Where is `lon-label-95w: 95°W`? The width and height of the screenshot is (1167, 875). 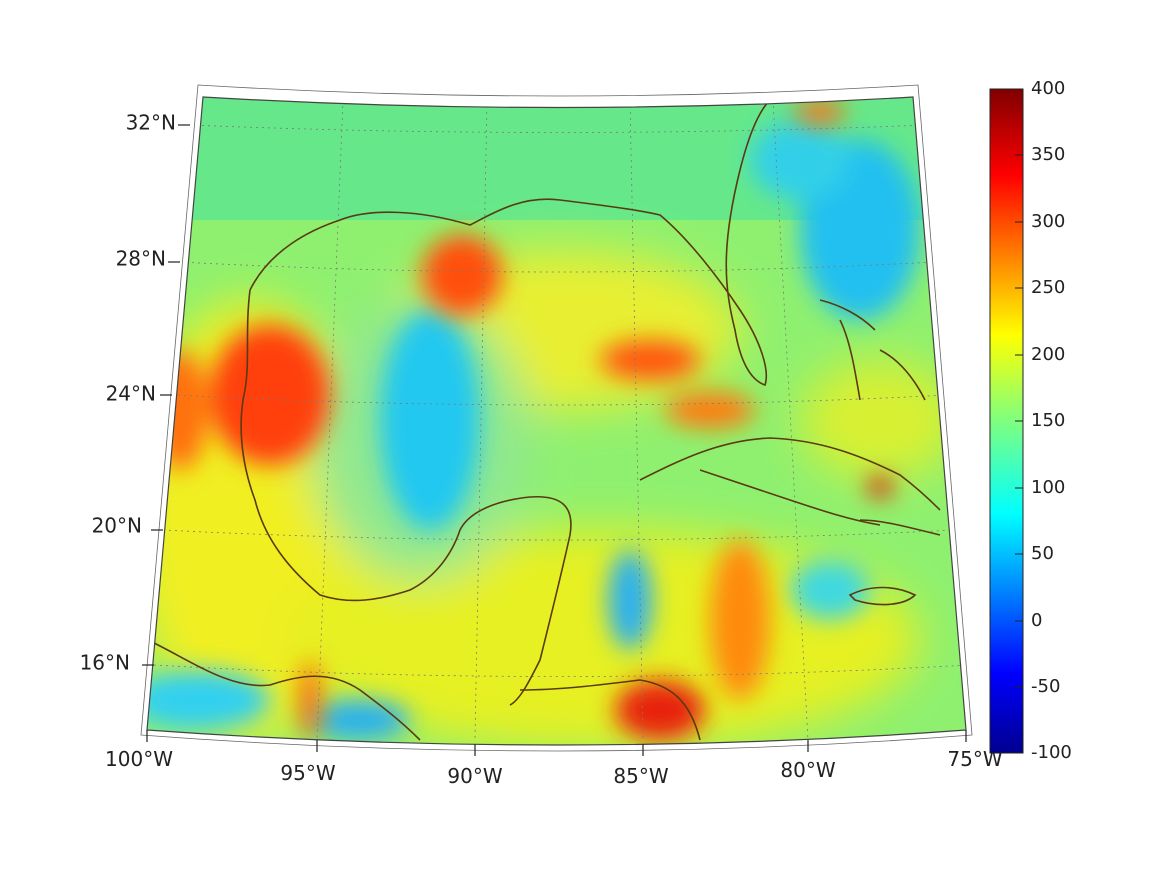 lon-label-95w: 95°W is located at coordinates (307, 773).